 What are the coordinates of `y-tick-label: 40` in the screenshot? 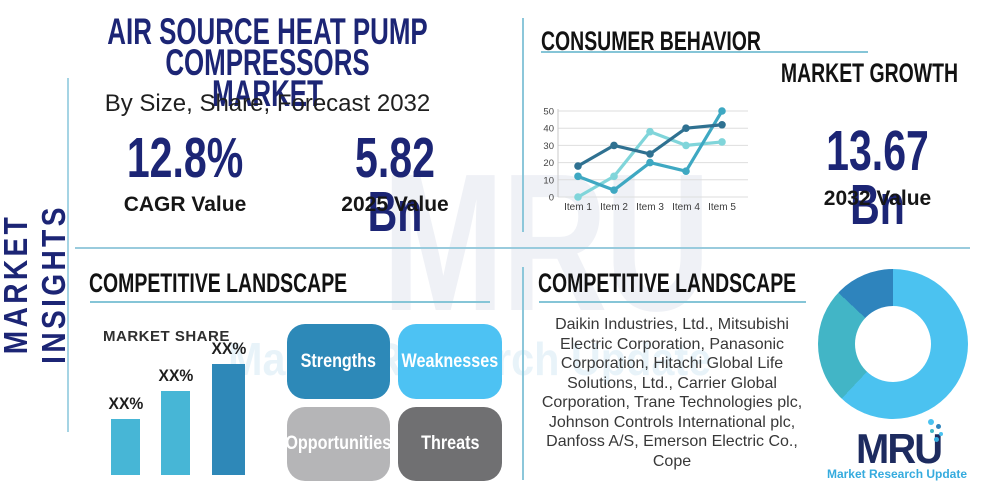 It's located at (548, 129).